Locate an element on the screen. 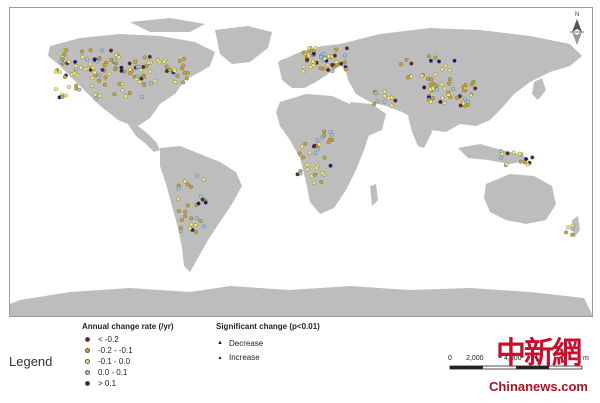  scale-tick-label: 4,000 is located at coordinates (513, 358).